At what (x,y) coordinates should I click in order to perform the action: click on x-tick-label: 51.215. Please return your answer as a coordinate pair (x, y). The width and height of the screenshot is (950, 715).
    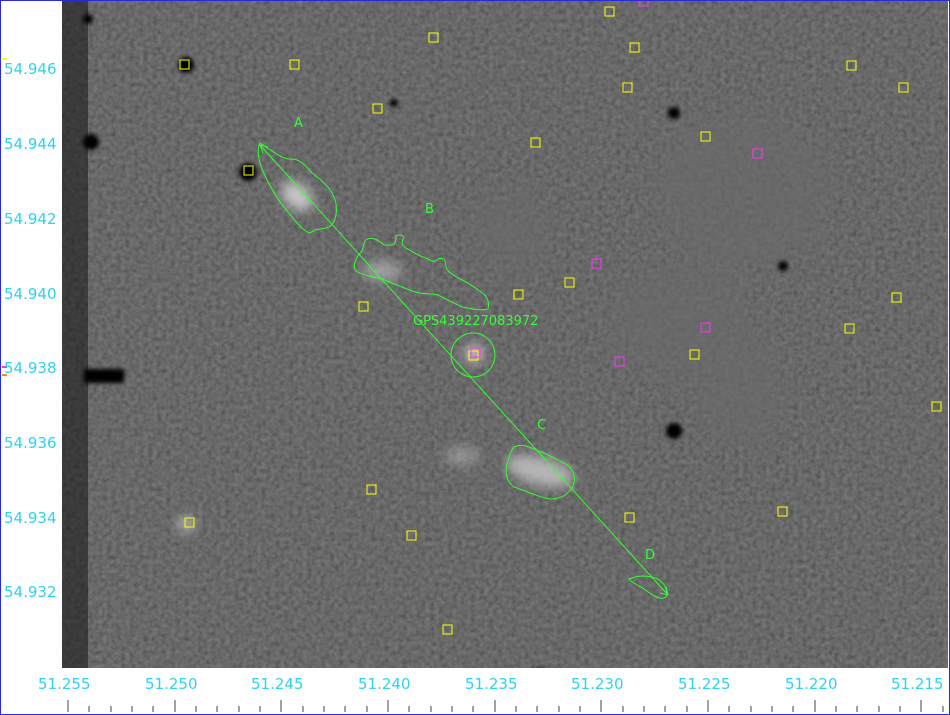
    Looking at the image, I should click on (917, 684).